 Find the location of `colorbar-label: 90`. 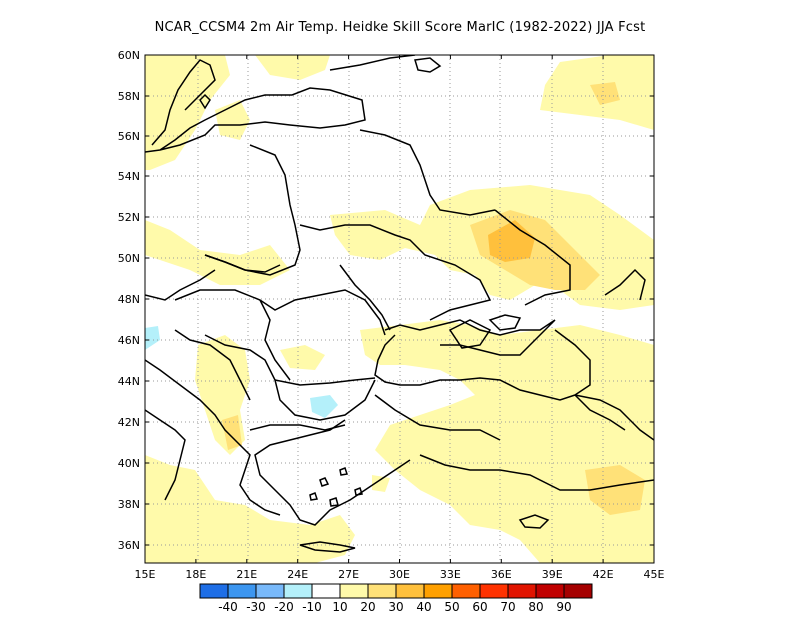

colorbar-label: 90 is located at coordinates (563, 607).